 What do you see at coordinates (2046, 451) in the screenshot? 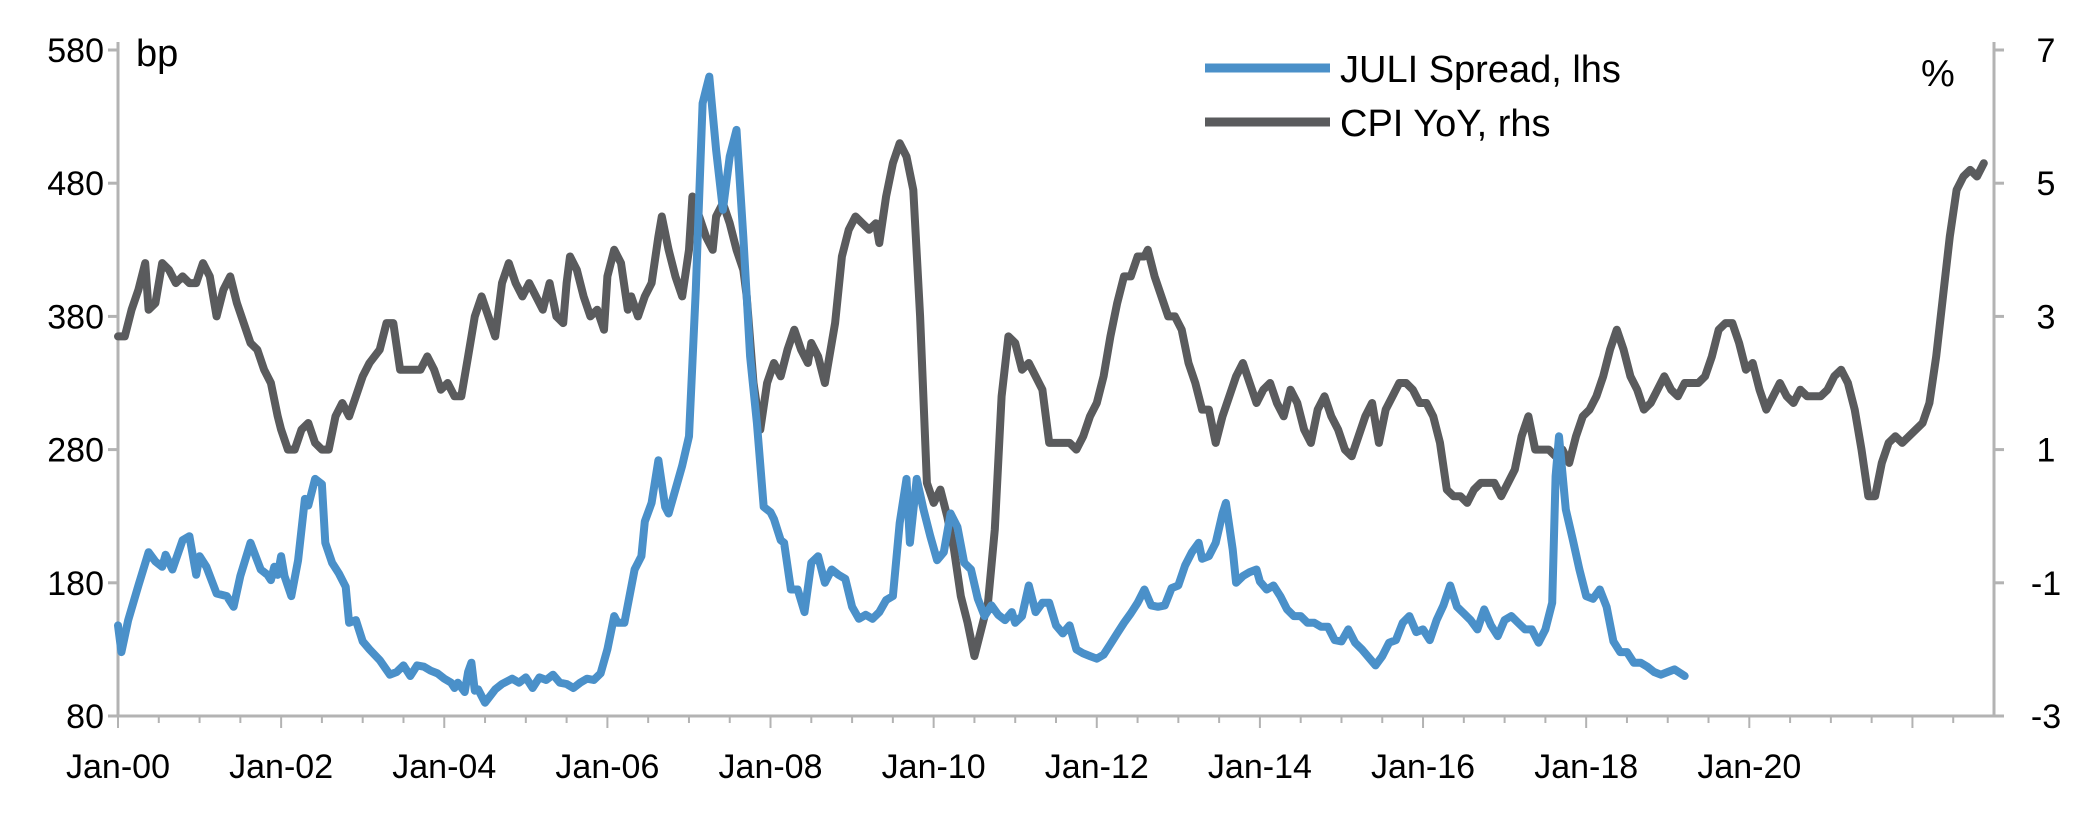
I see `right-tick-label: 1` at bounding box center [2046, 451].